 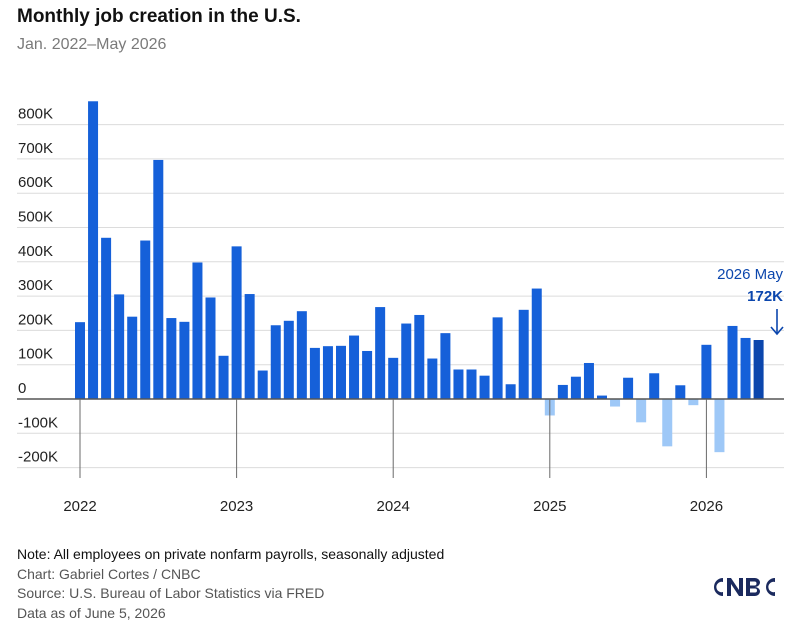 What do you see at coordinates (393, 506) in the screenshot?
I see `x-tick-label: 2024` at bounding box center [393, 506].